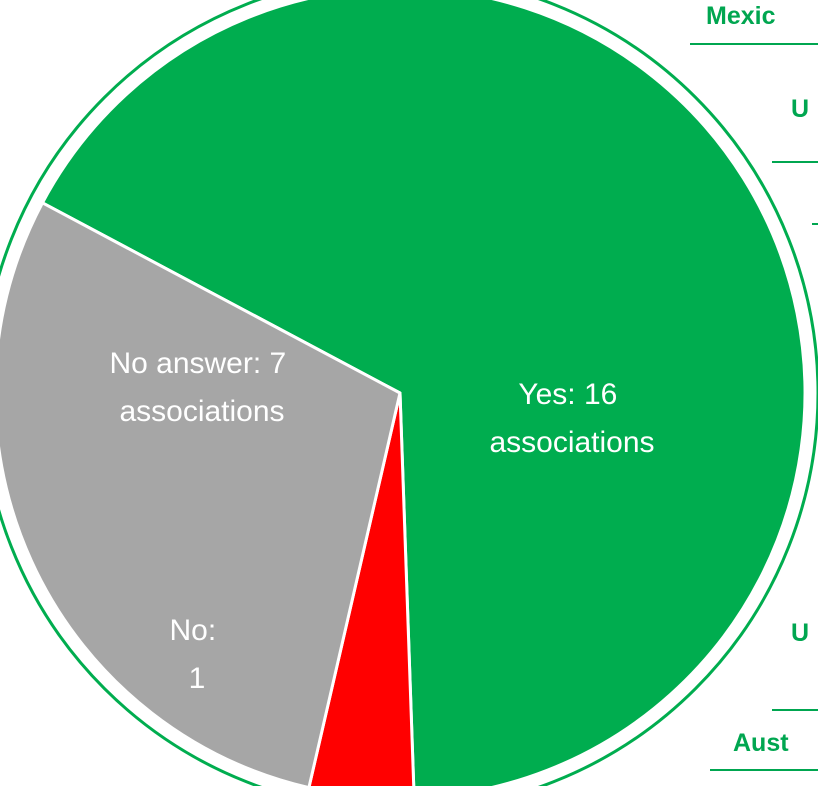 Image resolution: width=818 pixels, height=791 pixels. What do you see at coordinates (192, 630) in the screenshot?
I see `slice-label-no-line1: No:` at bounding box center [192, 630].